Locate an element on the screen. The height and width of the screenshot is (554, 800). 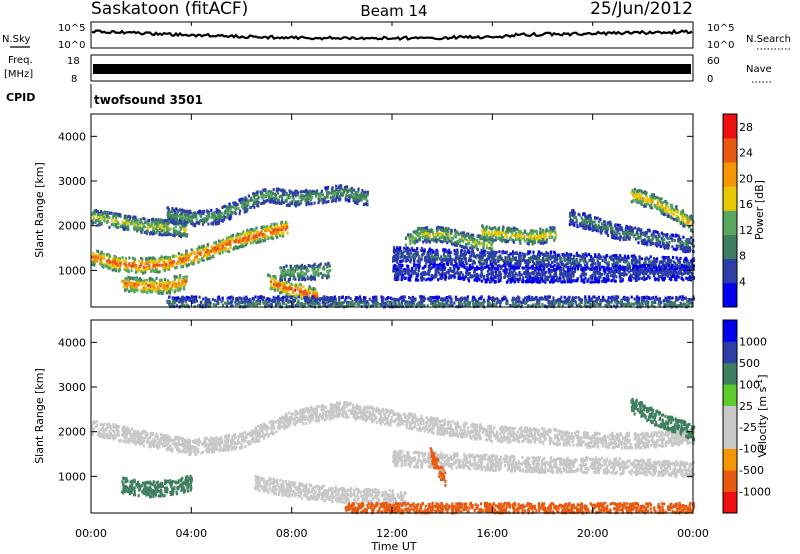
freq-nave-band is located at coordinates (392, 69).